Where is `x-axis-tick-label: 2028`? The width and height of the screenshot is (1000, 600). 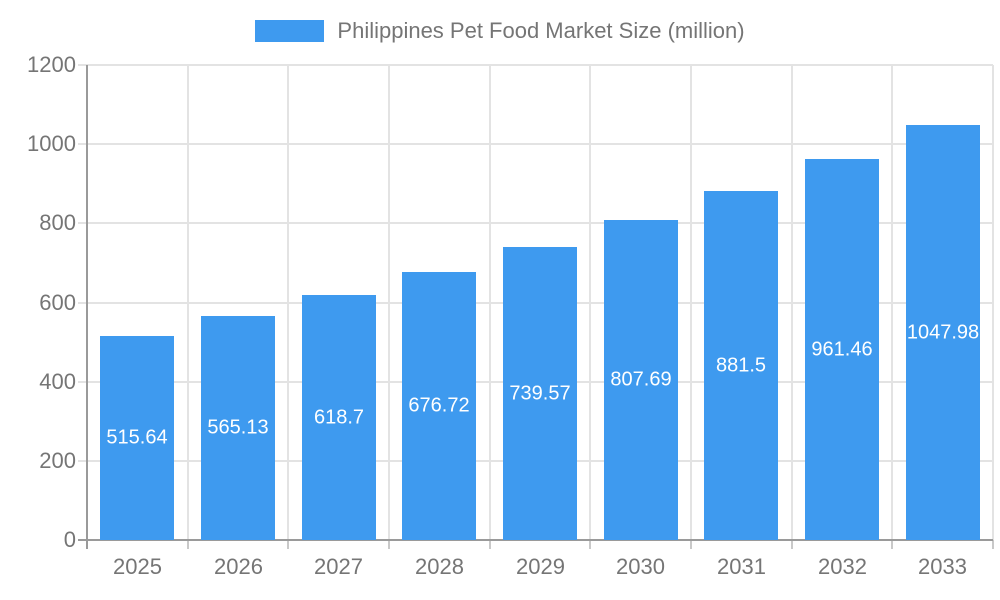 x-axis-tick-label: 2028 is located at coordinates (439, 566).